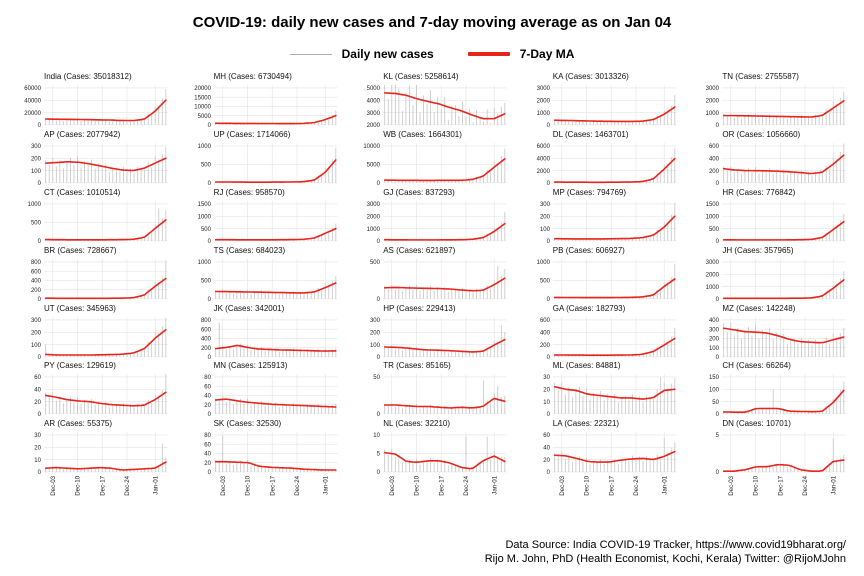 The image size is (864, 576). Describe the element at coordinates (608, 222) in the screenshot. I see `chart-canvas-mp: 0 100 200 300` at that location.